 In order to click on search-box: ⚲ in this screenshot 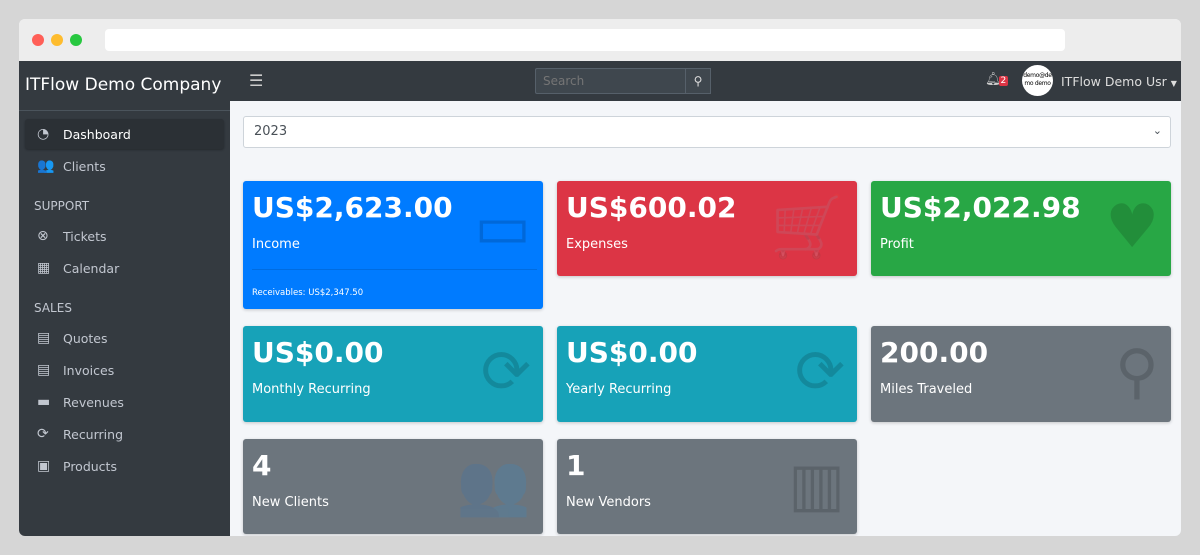, I will do `click(623, 81)`.